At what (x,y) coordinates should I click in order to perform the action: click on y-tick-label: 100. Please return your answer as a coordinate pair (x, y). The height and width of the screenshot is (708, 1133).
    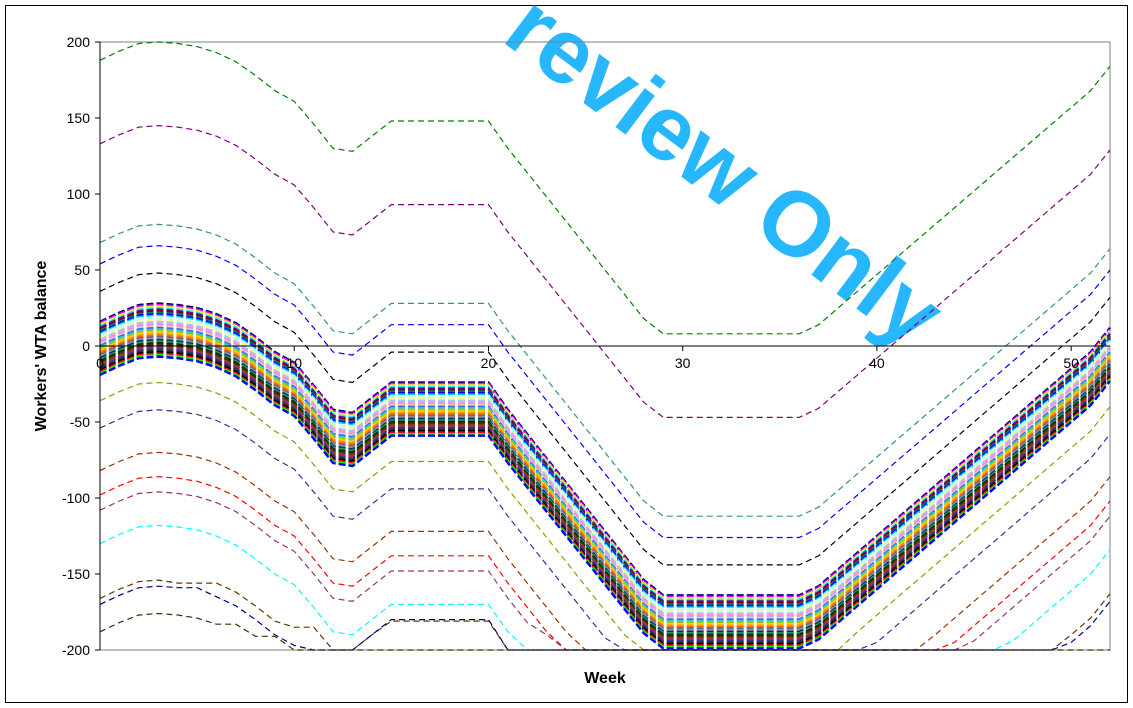
    Looking at the image, I should click on (79, 194).